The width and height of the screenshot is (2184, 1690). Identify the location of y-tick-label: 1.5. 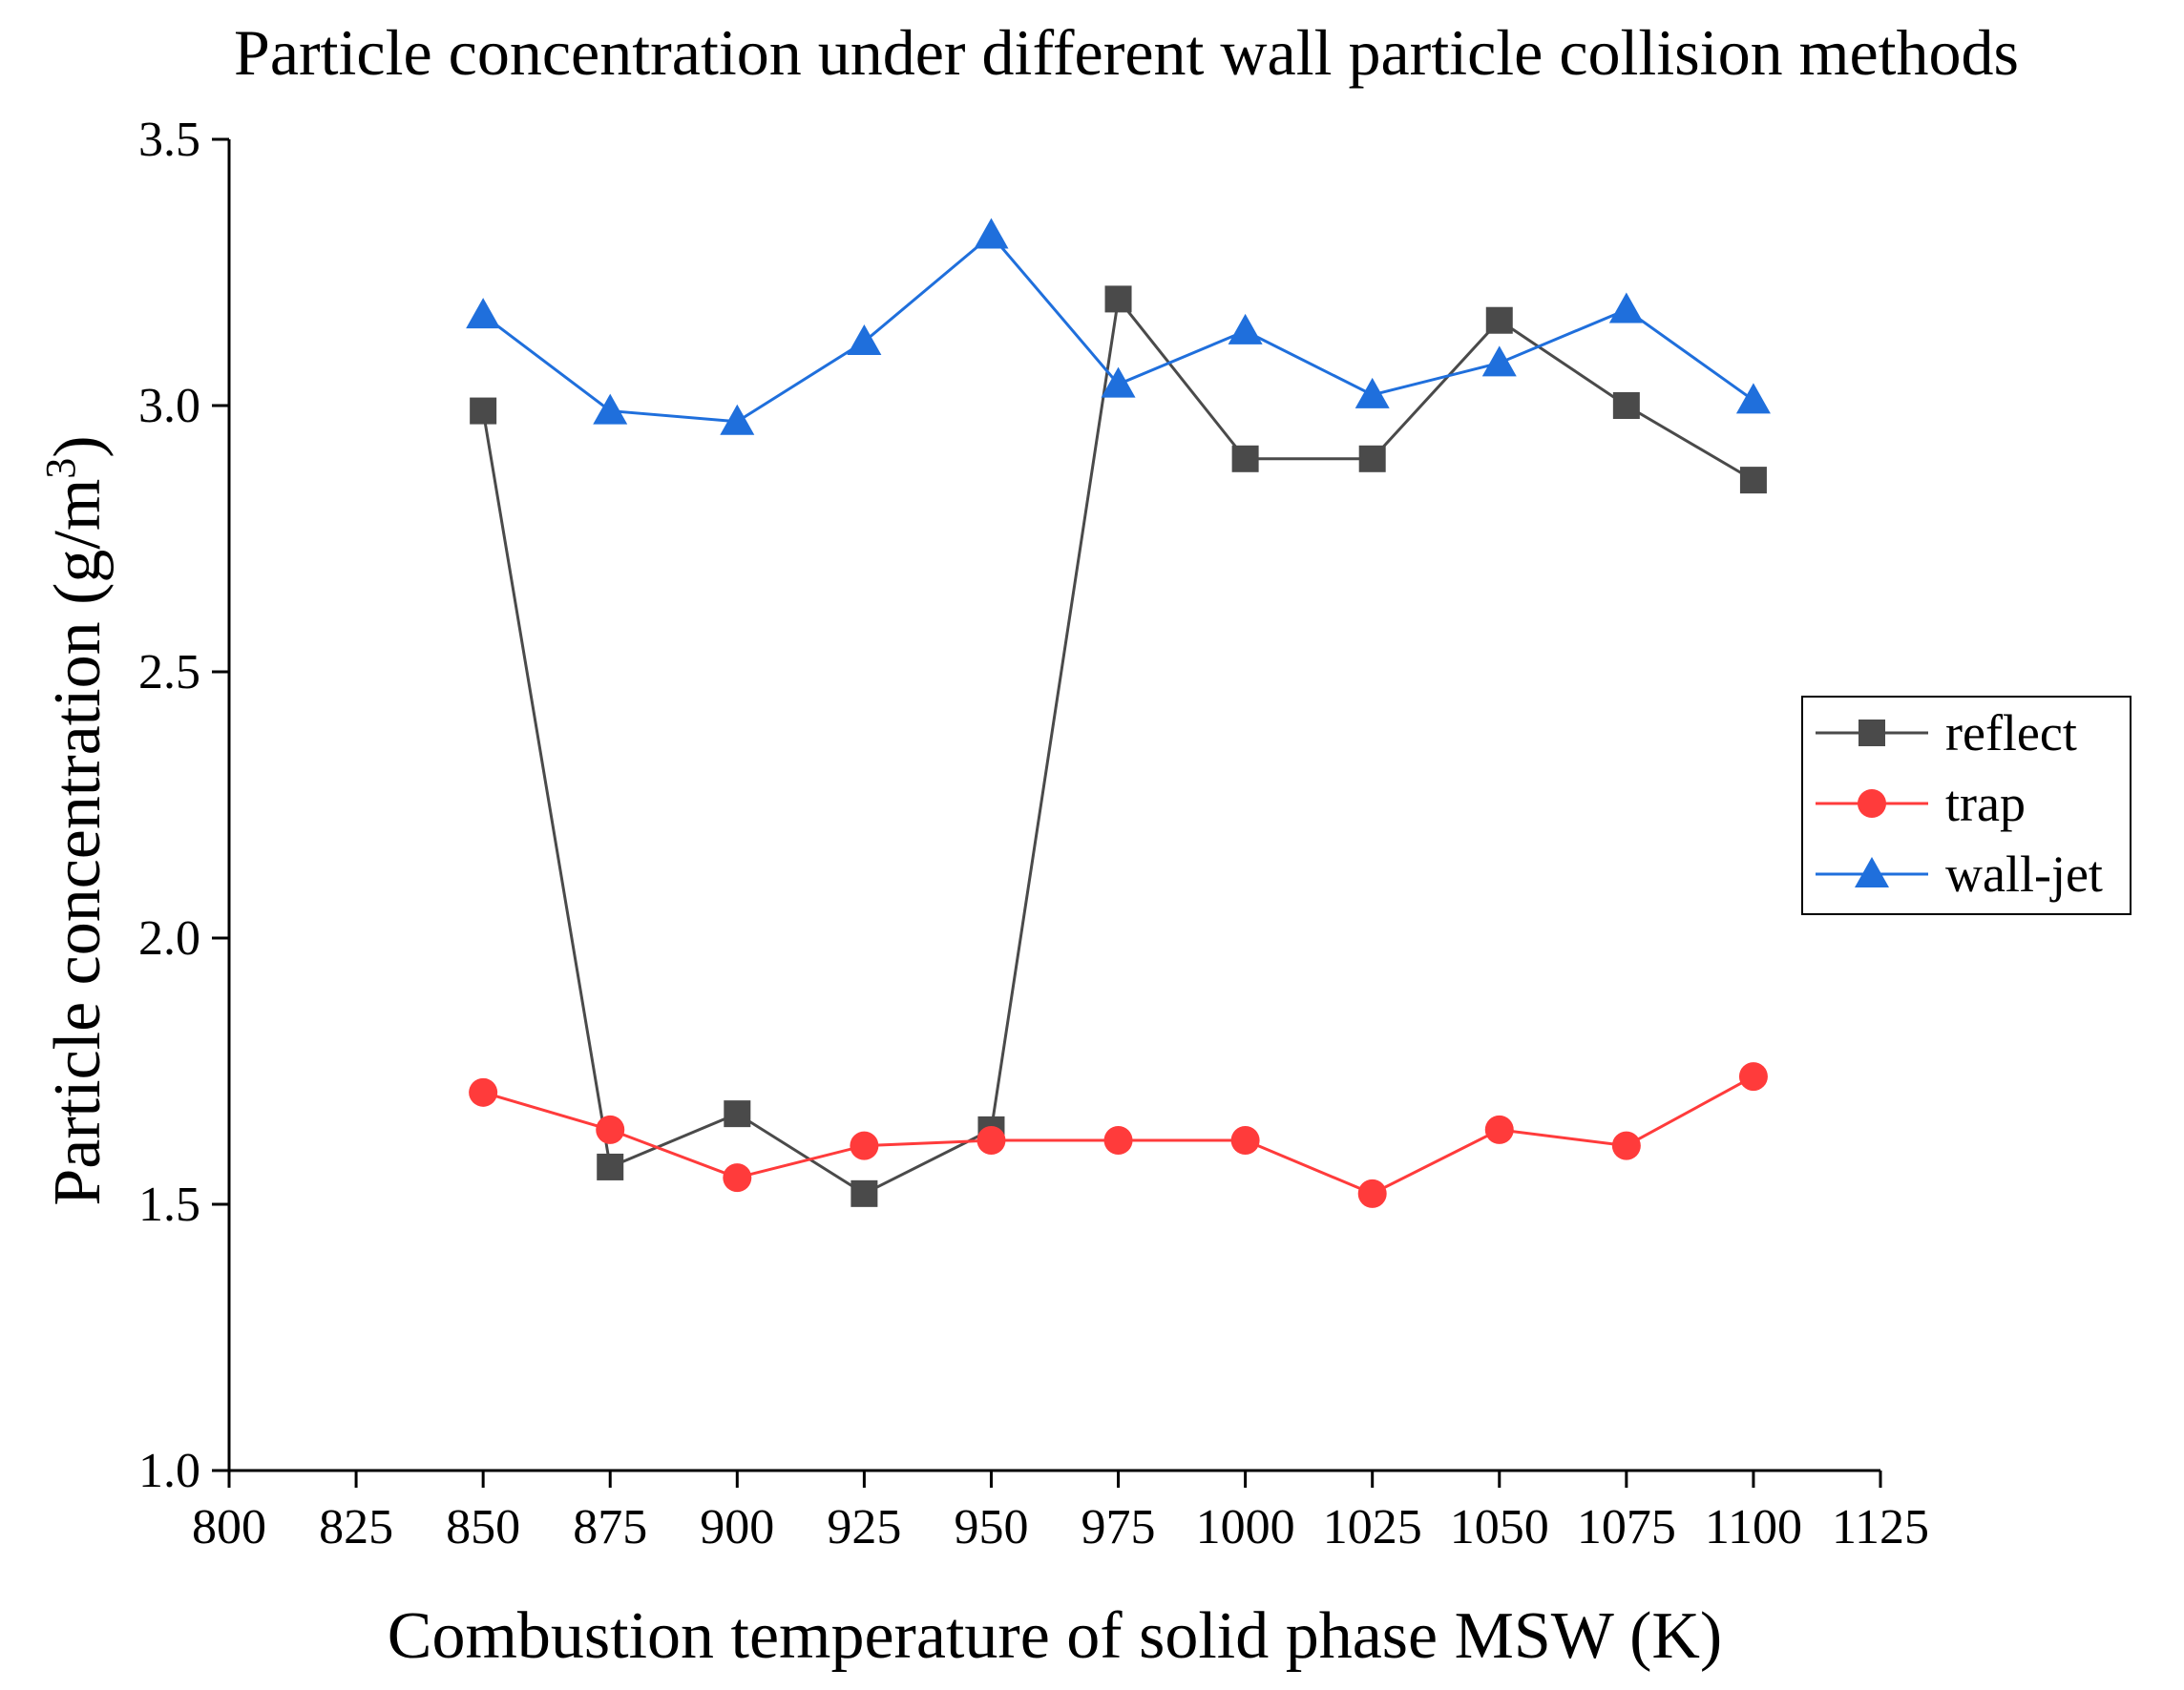
(169, 1205).